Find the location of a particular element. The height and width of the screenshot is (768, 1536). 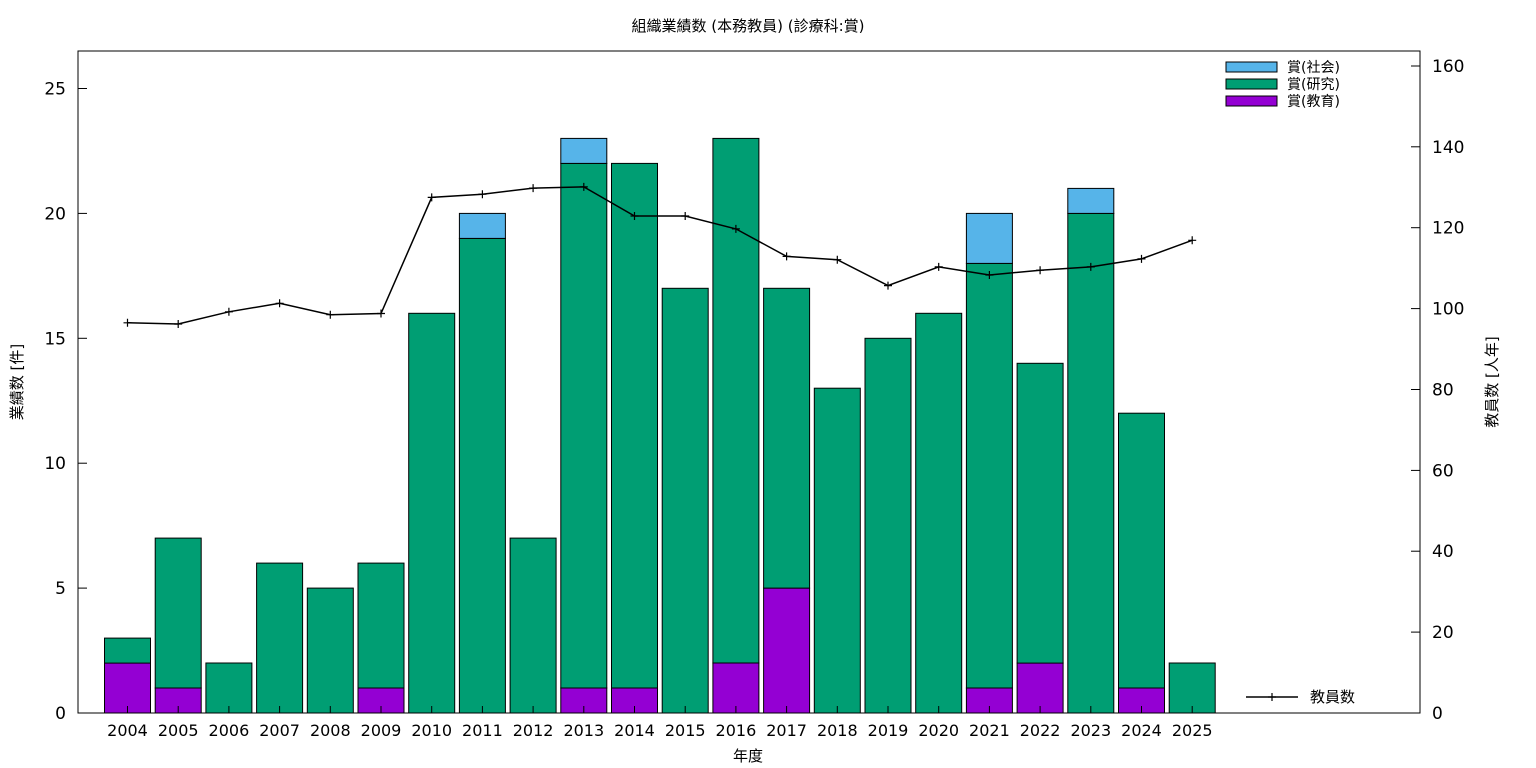

x-tick-label: 2005 is located at coordinates (178, 730).